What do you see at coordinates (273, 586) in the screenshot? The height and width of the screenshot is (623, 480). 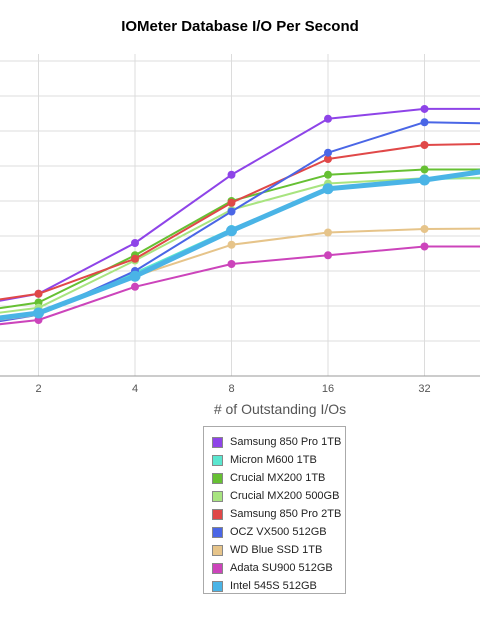 I see `legend-label: Intel 545S 512GB` at bounding box center [273, 586].